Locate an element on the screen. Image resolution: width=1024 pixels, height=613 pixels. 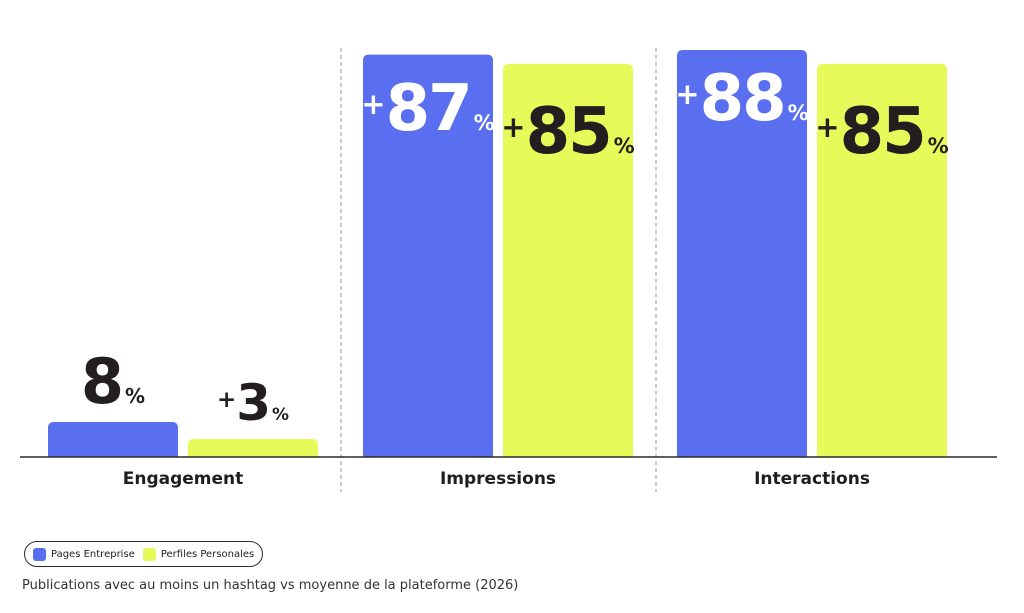
value-label-interactions-perfiles-personales: +85% is located at coordinates (881, 132).